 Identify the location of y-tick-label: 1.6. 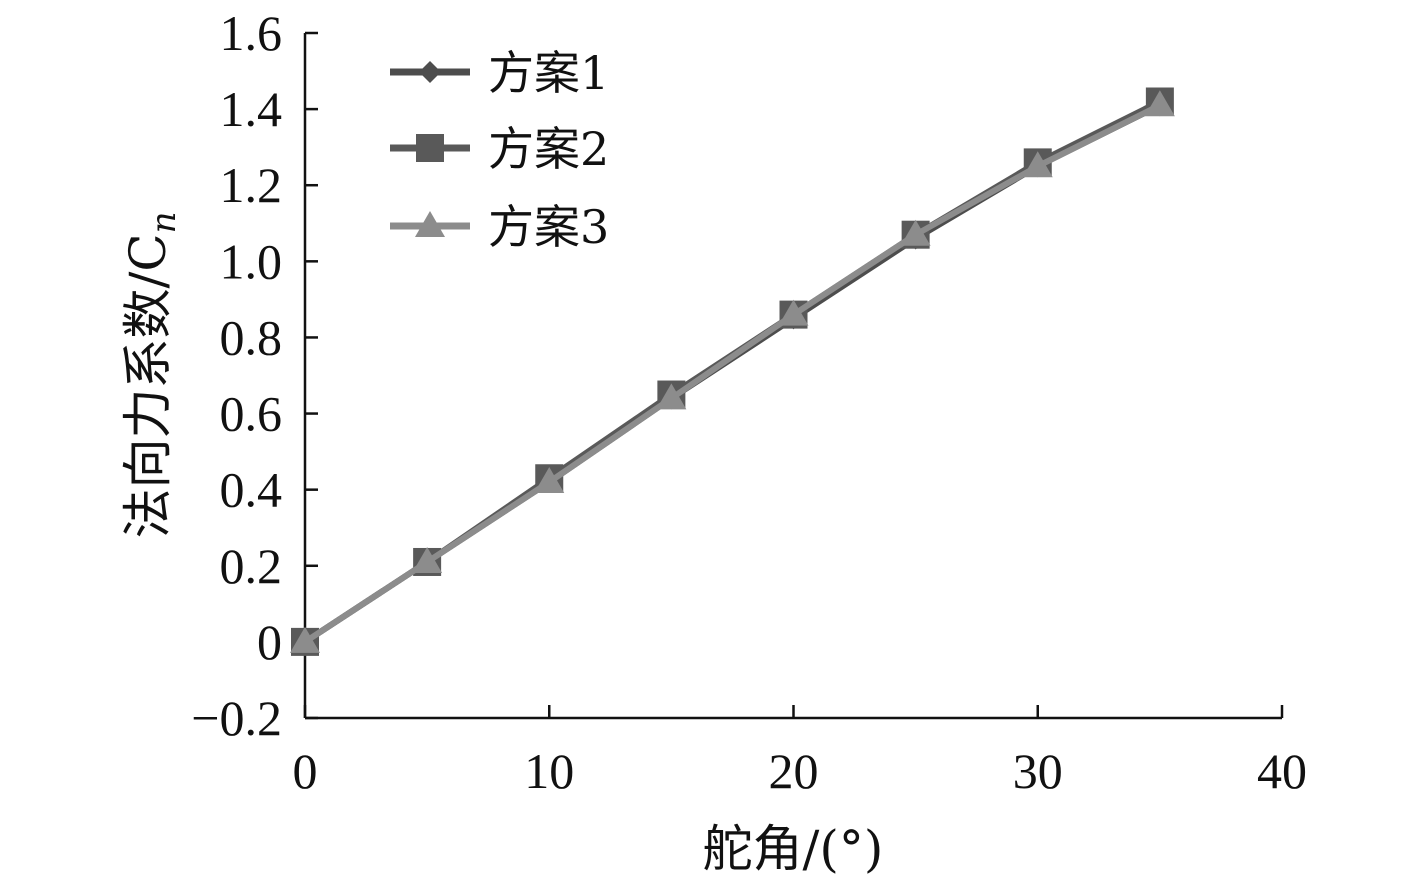
(251, 33).